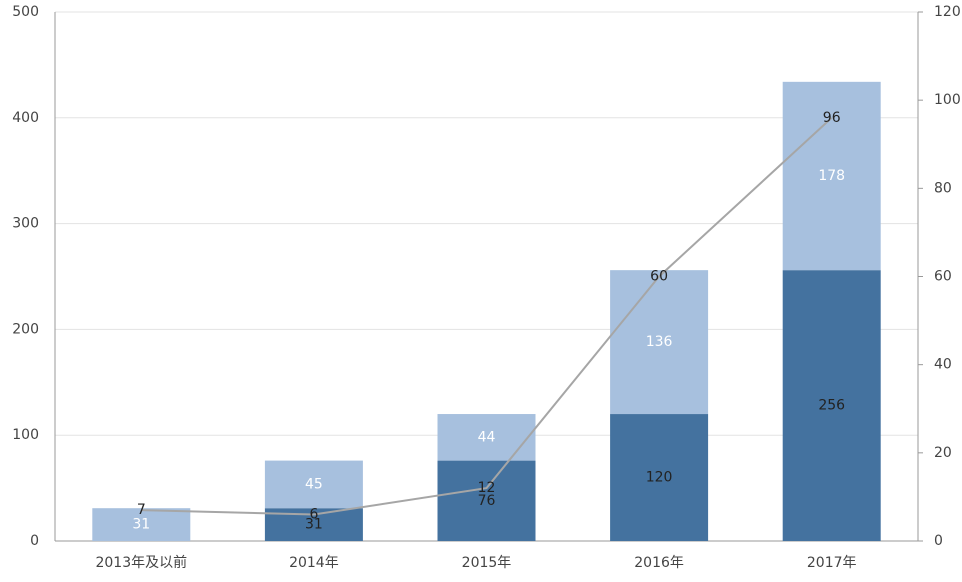  I want to click on y-tick-label: 0, so click(34, 541).